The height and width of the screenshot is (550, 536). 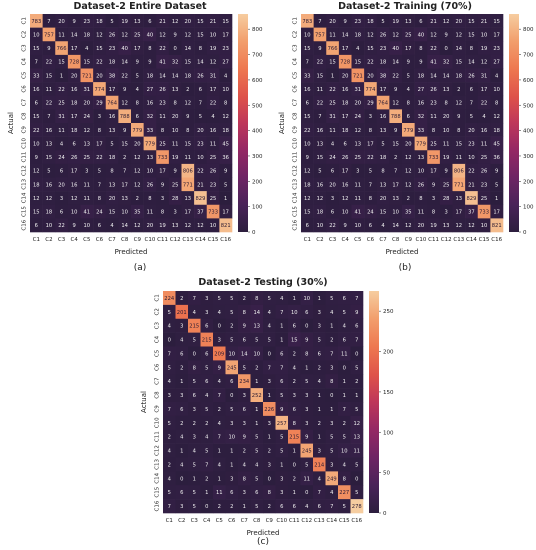 What do you see at coordinates (484, 213) in the screenshot?
I see `cell-value-label: 733` at bounding box center [484, 213].